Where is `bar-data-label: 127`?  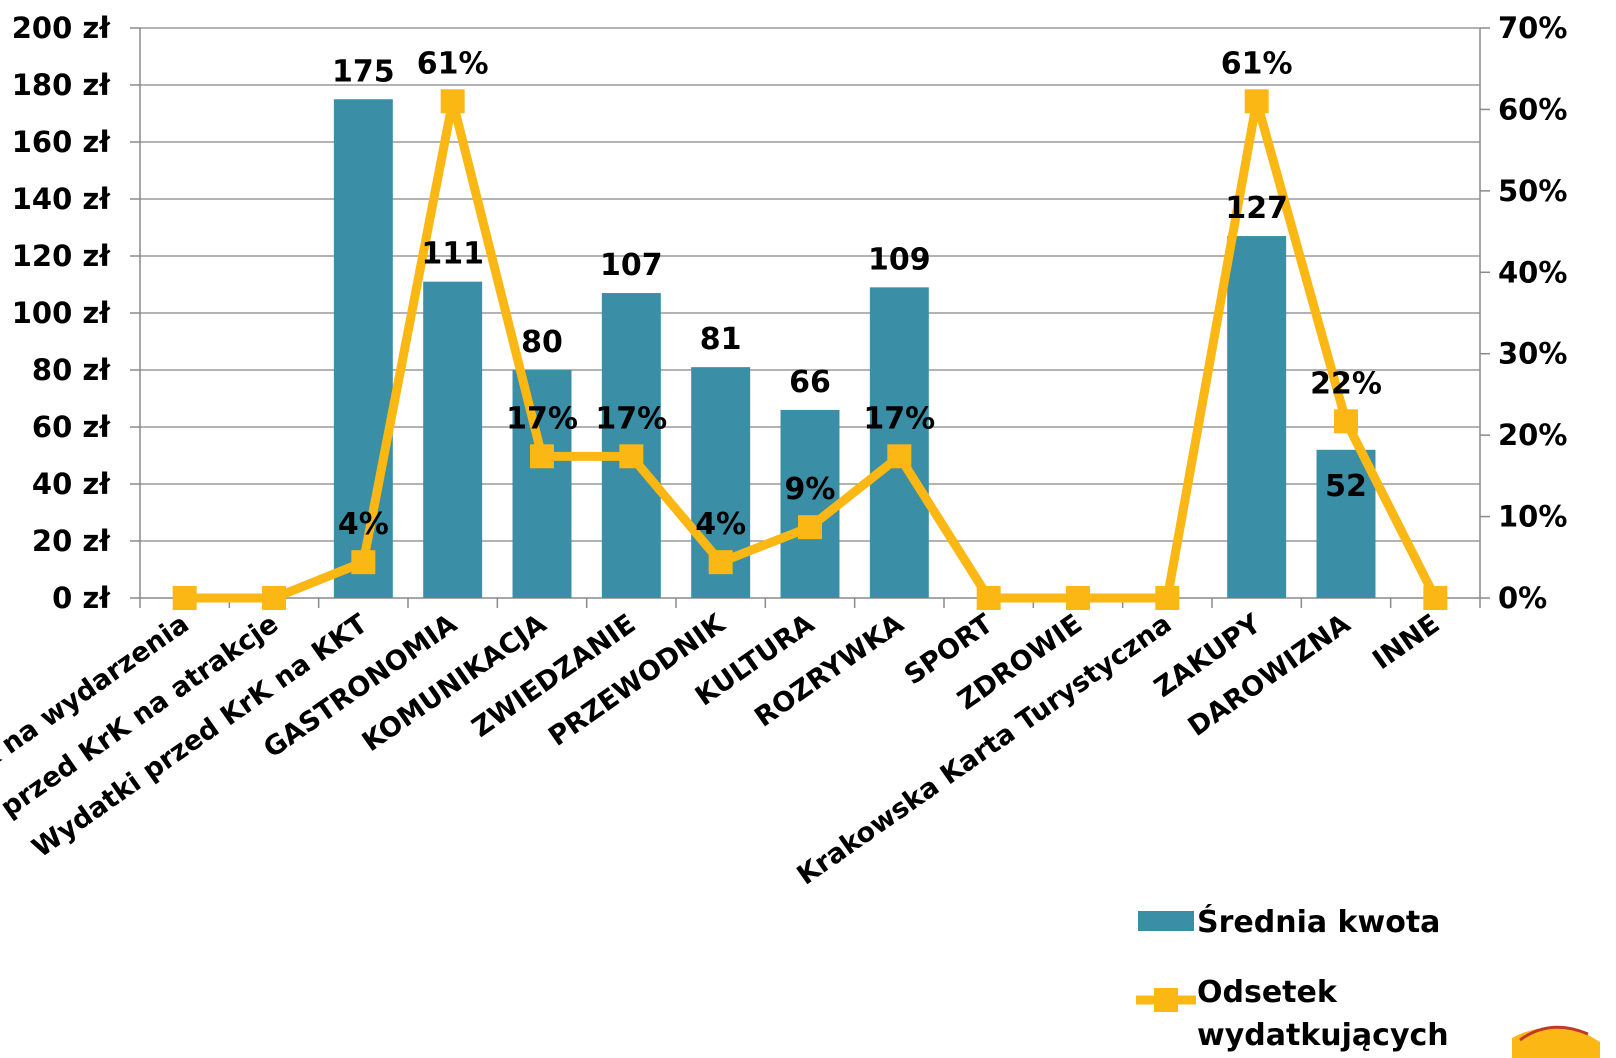 bar-data-label: 127 is located at coordinates (1256, 208).